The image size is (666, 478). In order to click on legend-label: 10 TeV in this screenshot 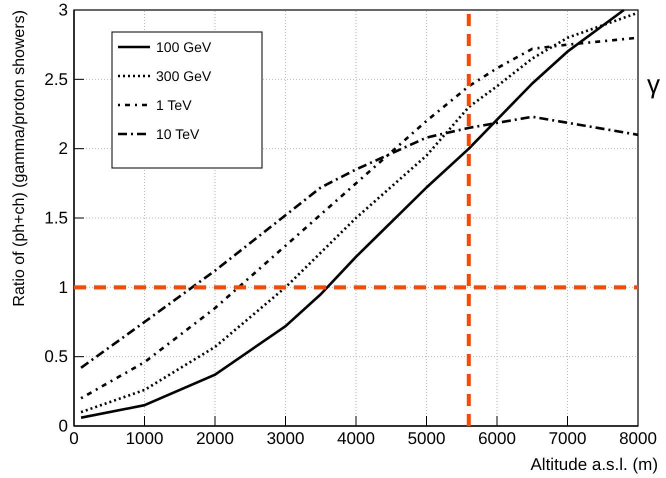, I will do `click(178, 134)`.